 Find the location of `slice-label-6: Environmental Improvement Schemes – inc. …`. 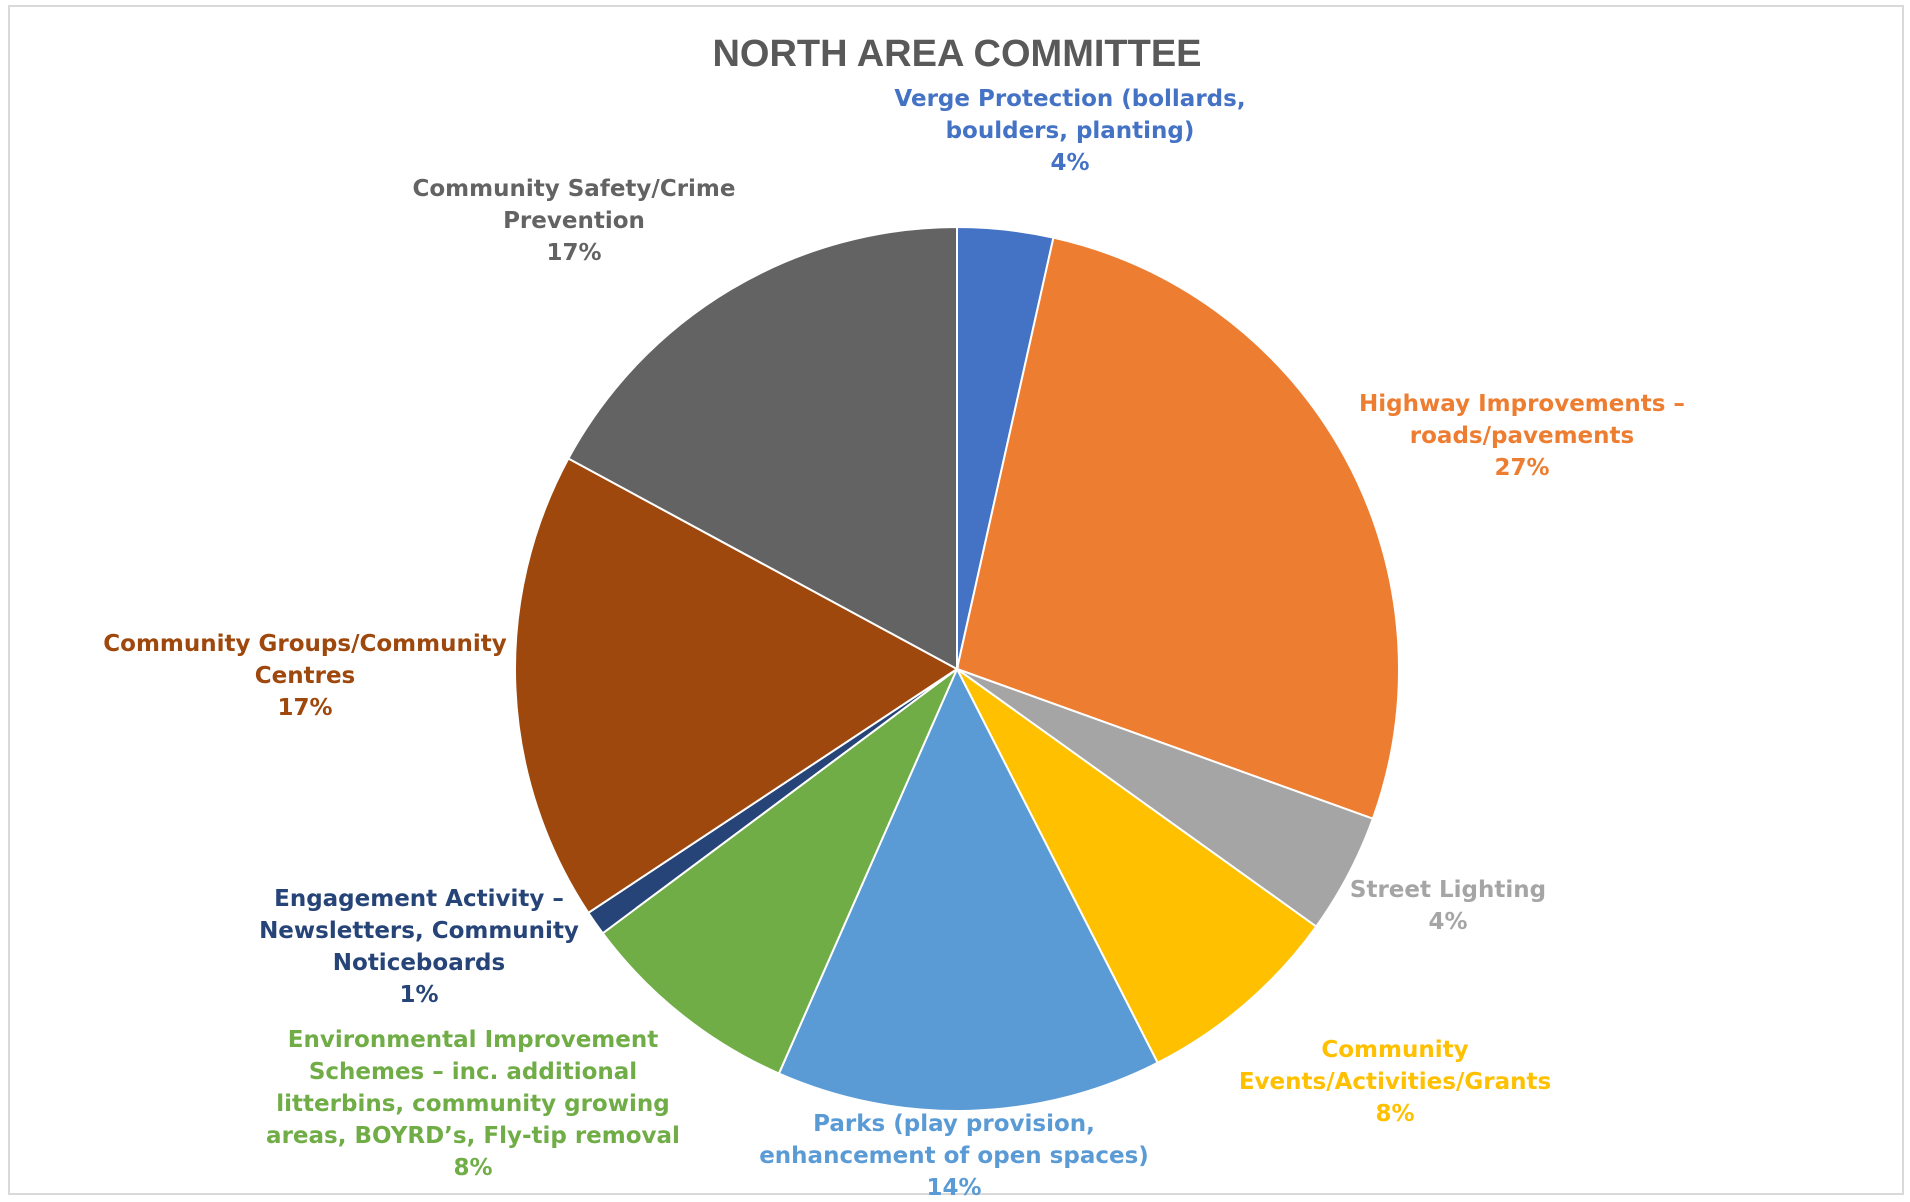

slice-label-6: Environmental Improvement Schemes – inc. … is located at coordinates (473, 1104).